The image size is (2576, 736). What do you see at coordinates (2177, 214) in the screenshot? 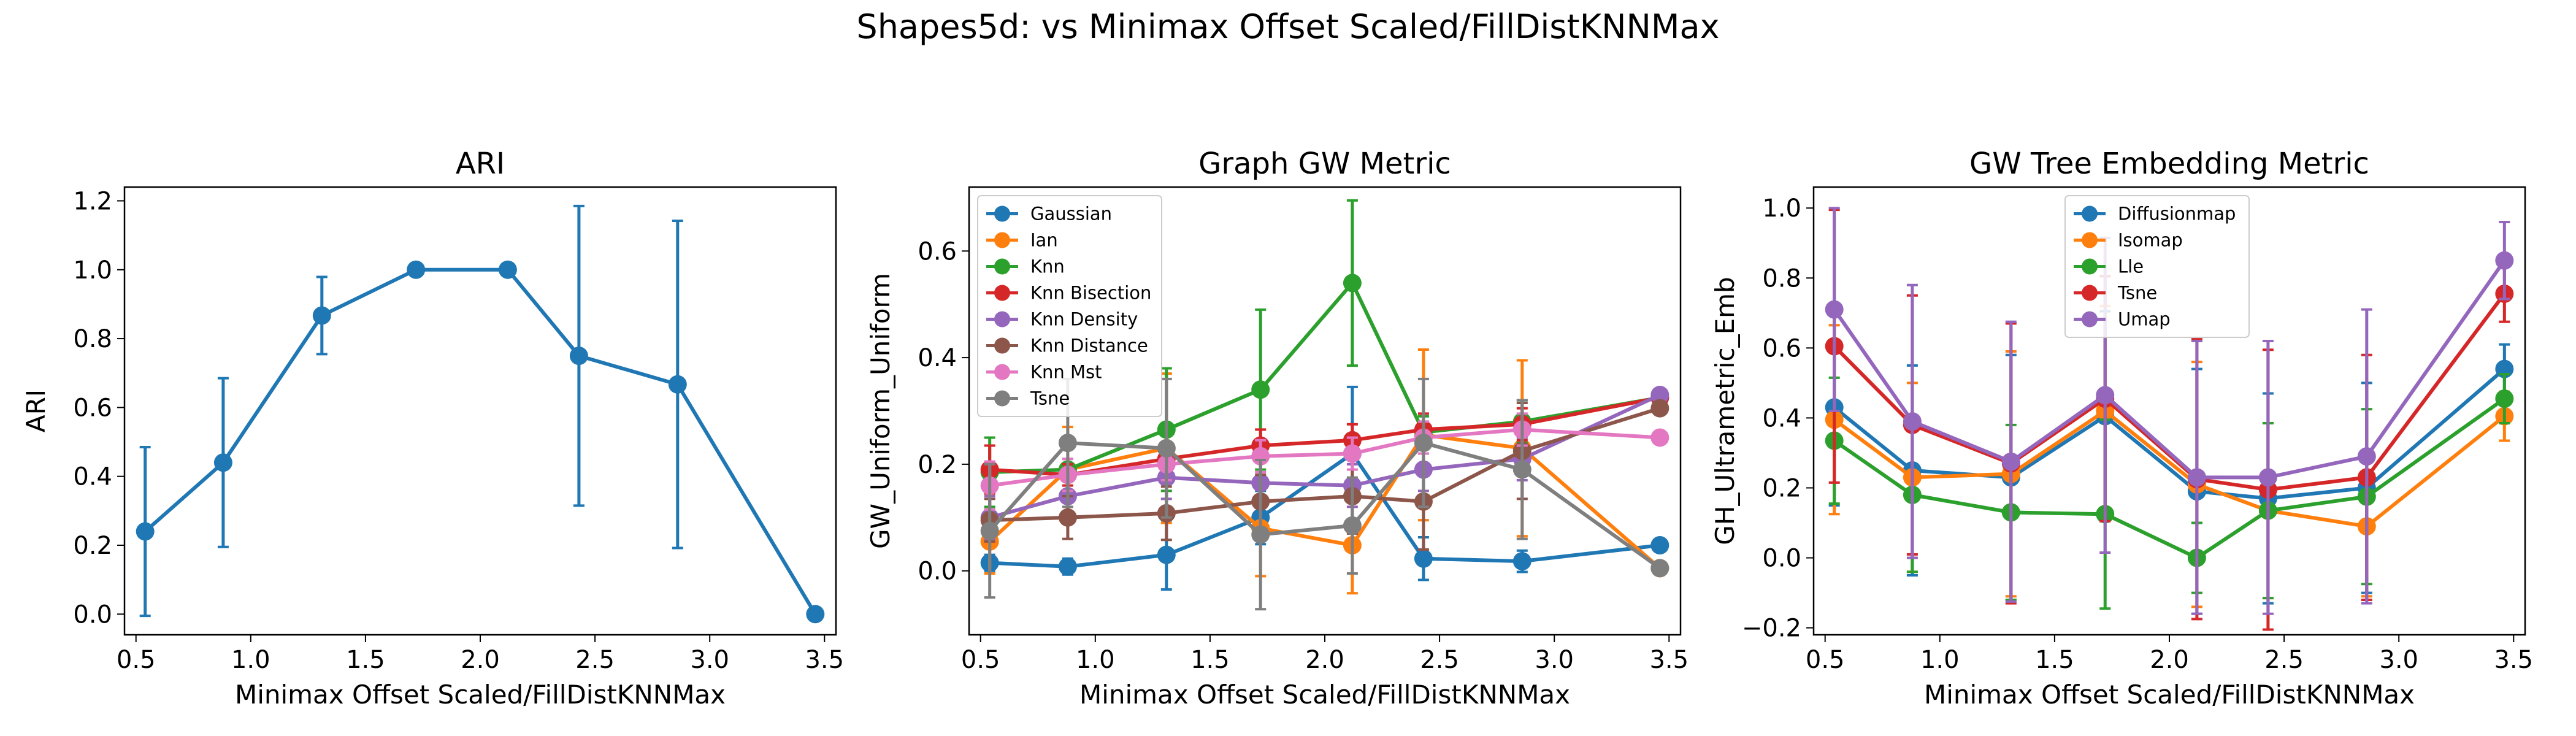
I see `legend-label: Diffusionmap` at bounding box center [2177, 214].